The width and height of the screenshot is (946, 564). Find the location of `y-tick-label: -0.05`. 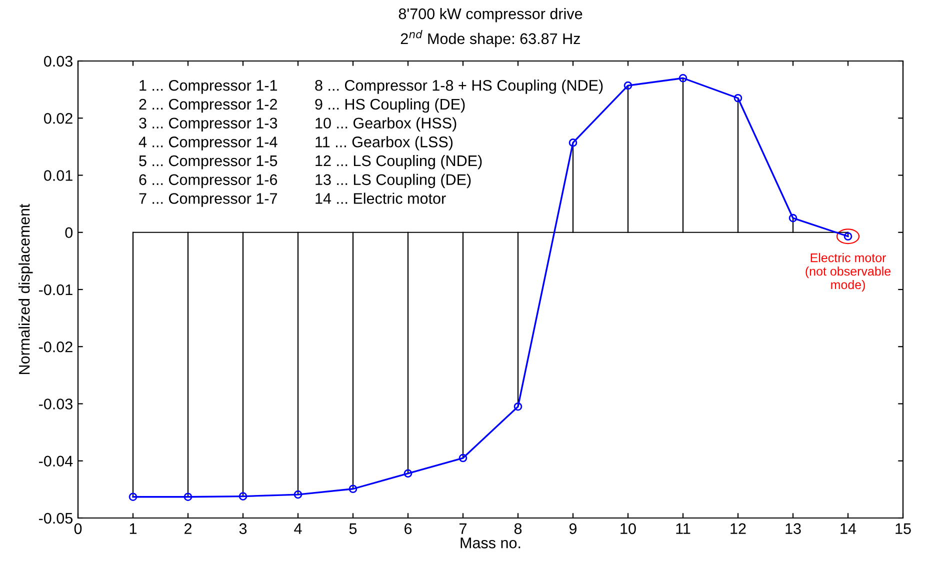

y-tick-label: -0.05 is located at coordinates (55, 518).